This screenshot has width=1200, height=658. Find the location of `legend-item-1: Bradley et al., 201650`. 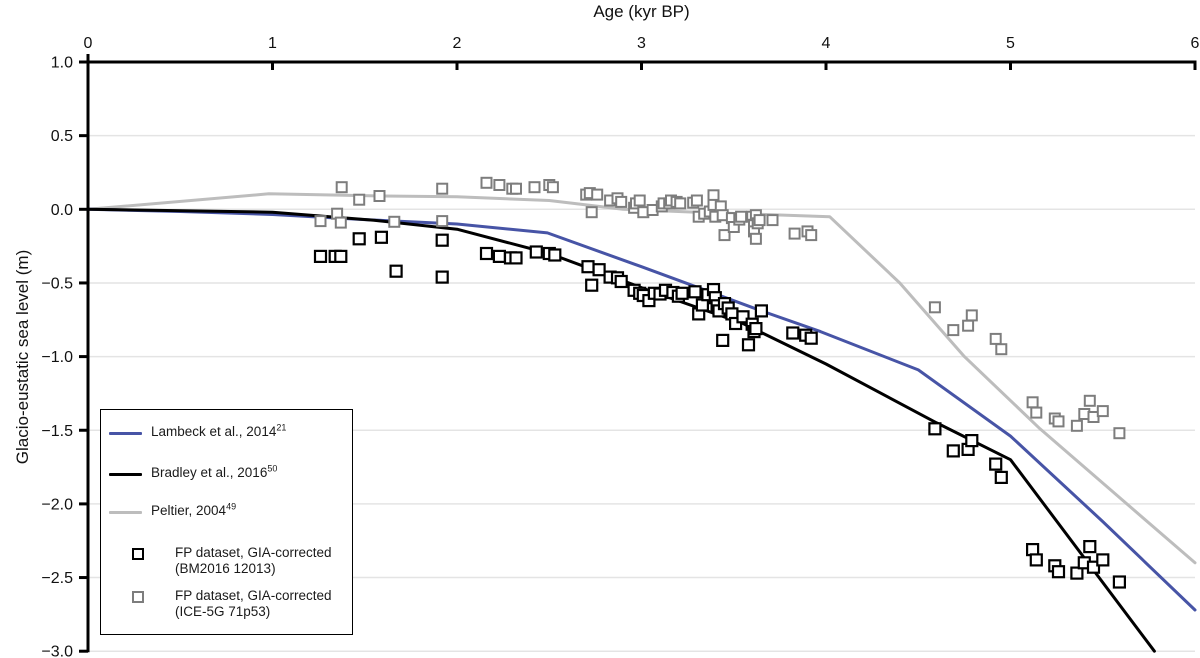

legend-item-1: Bradley et al., 201650 is located at coordinates (226, 472).